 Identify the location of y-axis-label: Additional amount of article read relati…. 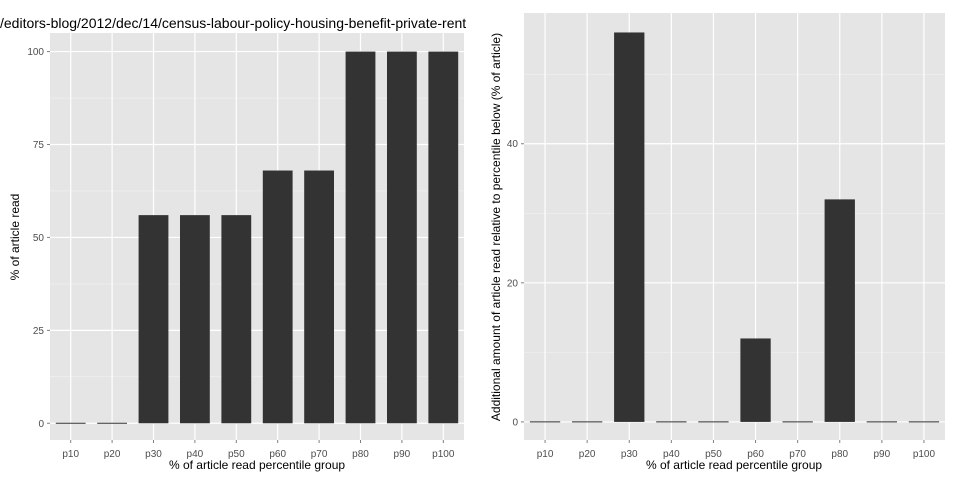
(496, 227).